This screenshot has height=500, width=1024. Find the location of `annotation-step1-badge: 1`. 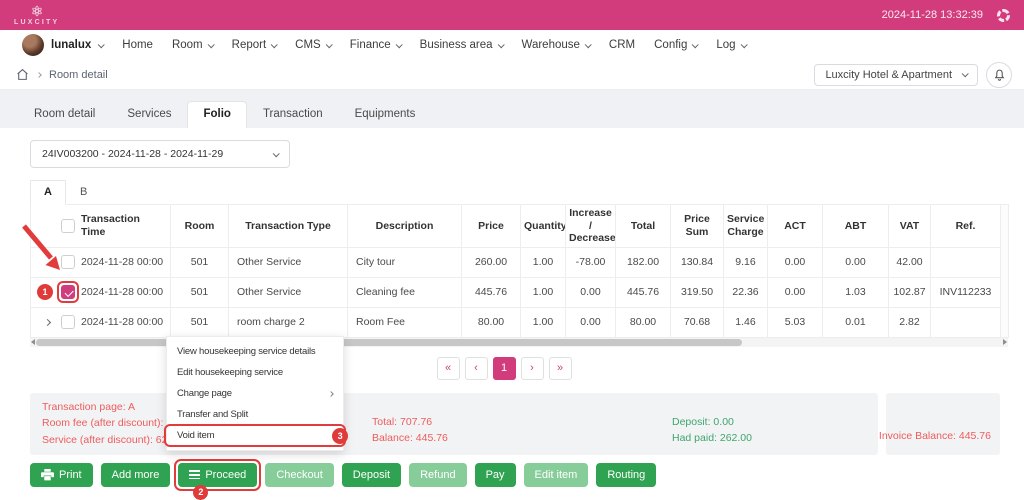

annotation-step1-badge: 1 is located at coordinates (45, 292).